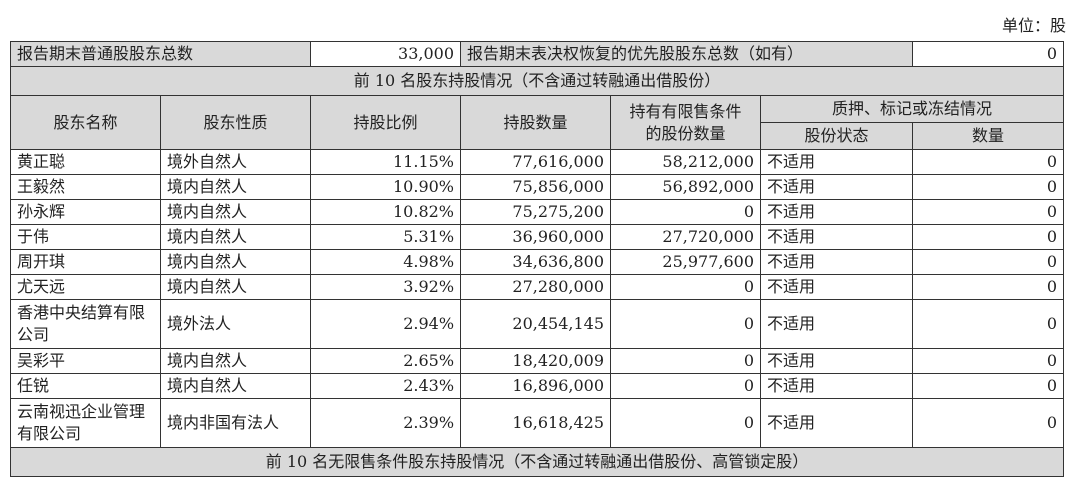 The width and height of the screenshot is (1080, 477). What do you see at coordinates (386, 262) in the screenshot?
I see `holding-ratio: 4.98%` at bounding box center [386, 262].